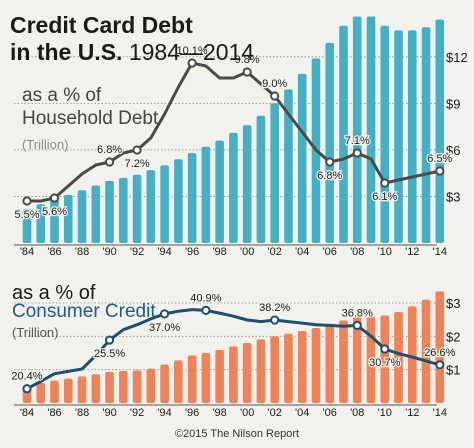  Describe the element at coordinates (109, 413) in the screenshot. I see `consumer-x-tick-label: '90` at that location.